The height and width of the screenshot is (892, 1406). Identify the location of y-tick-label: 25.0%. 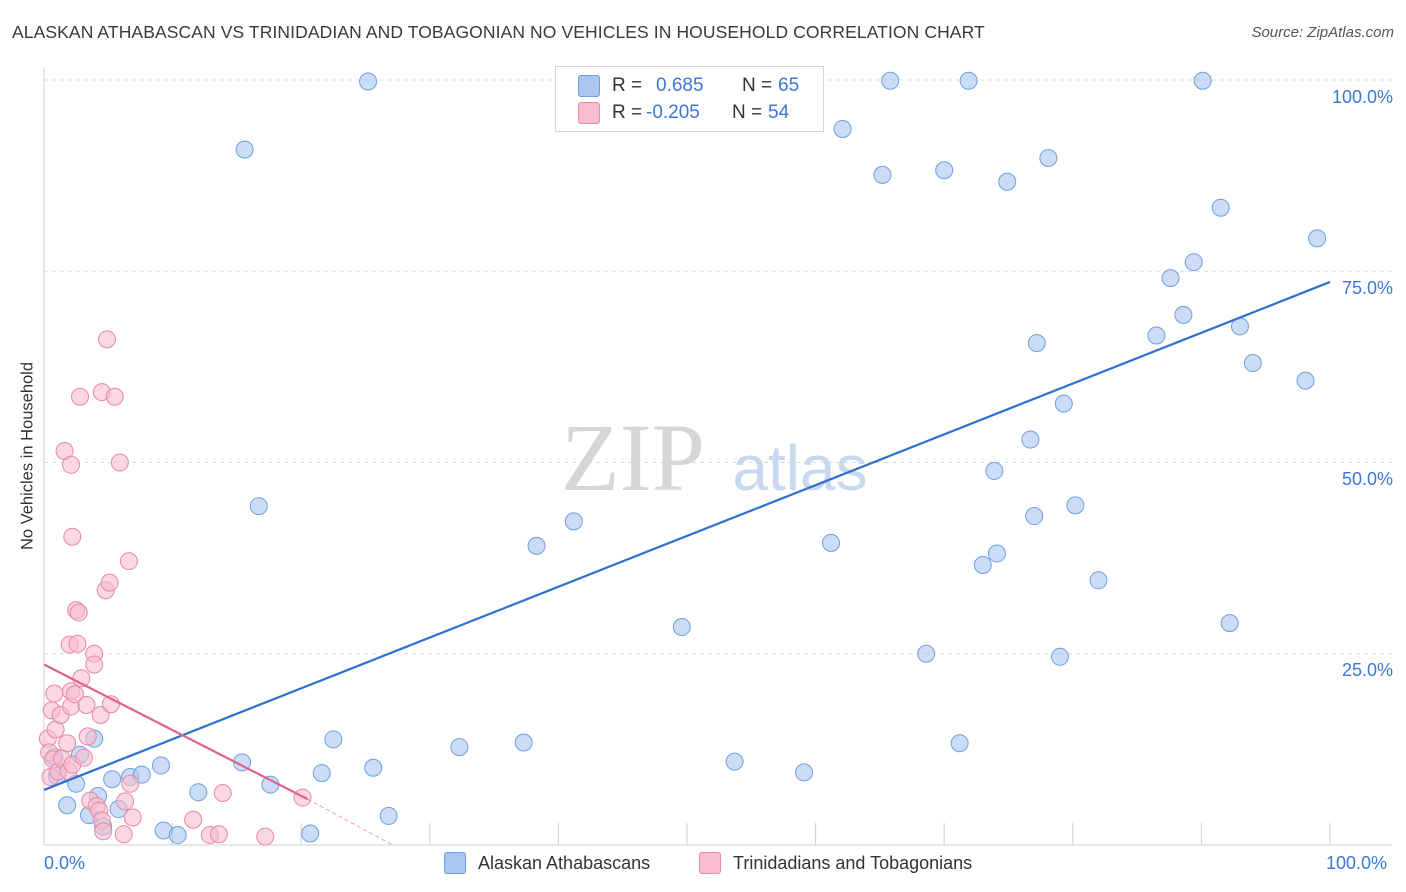
(1367, 670).